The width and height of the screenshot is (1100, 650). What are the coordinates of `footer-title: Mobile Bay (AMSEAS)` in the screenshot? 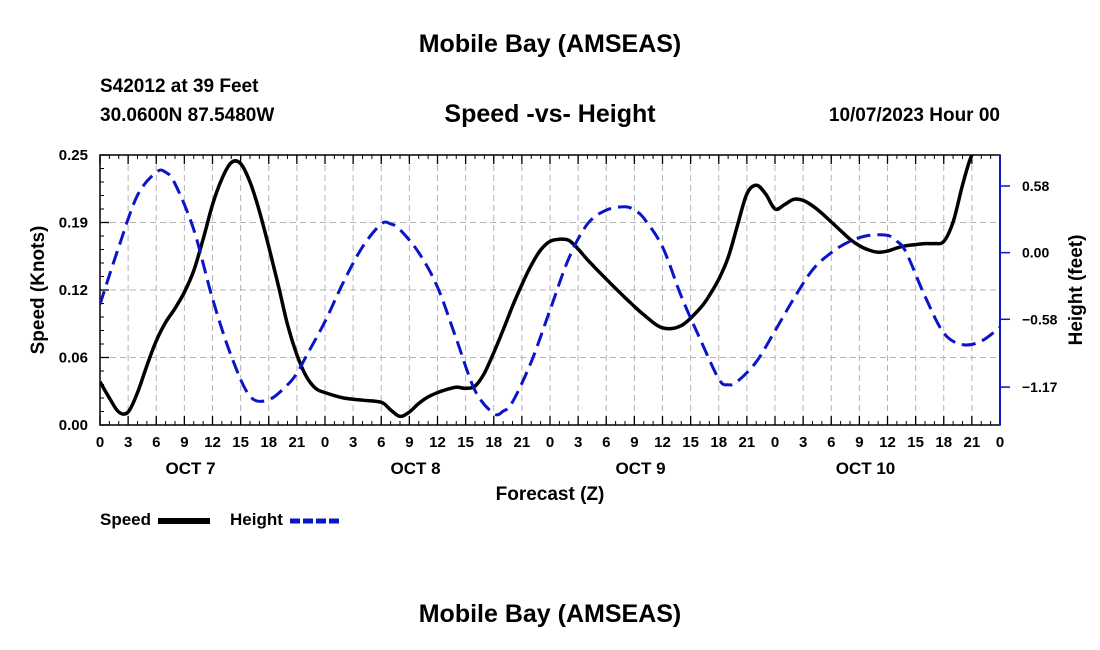 It's located at (550, 614).